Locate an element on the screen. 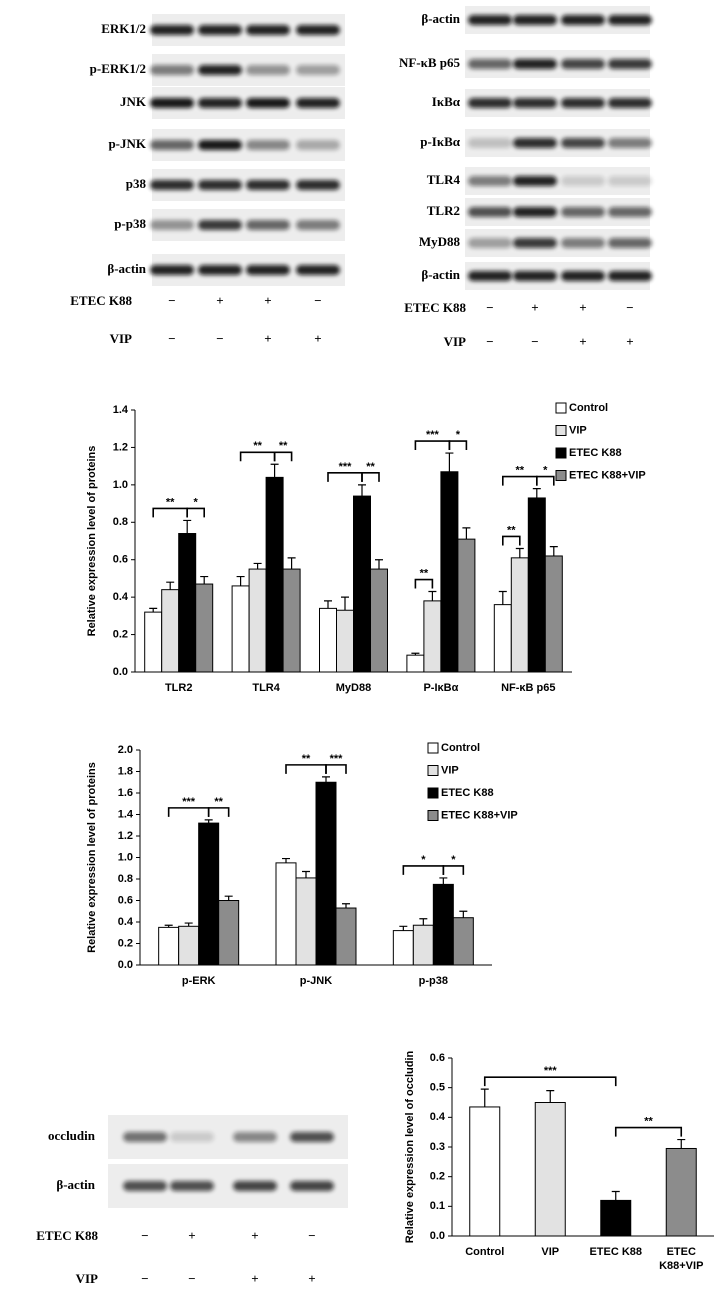 The height and width of the screenshot is (1298, 721). y-tick-label: 1.6 is located at coordinates (125, 793).